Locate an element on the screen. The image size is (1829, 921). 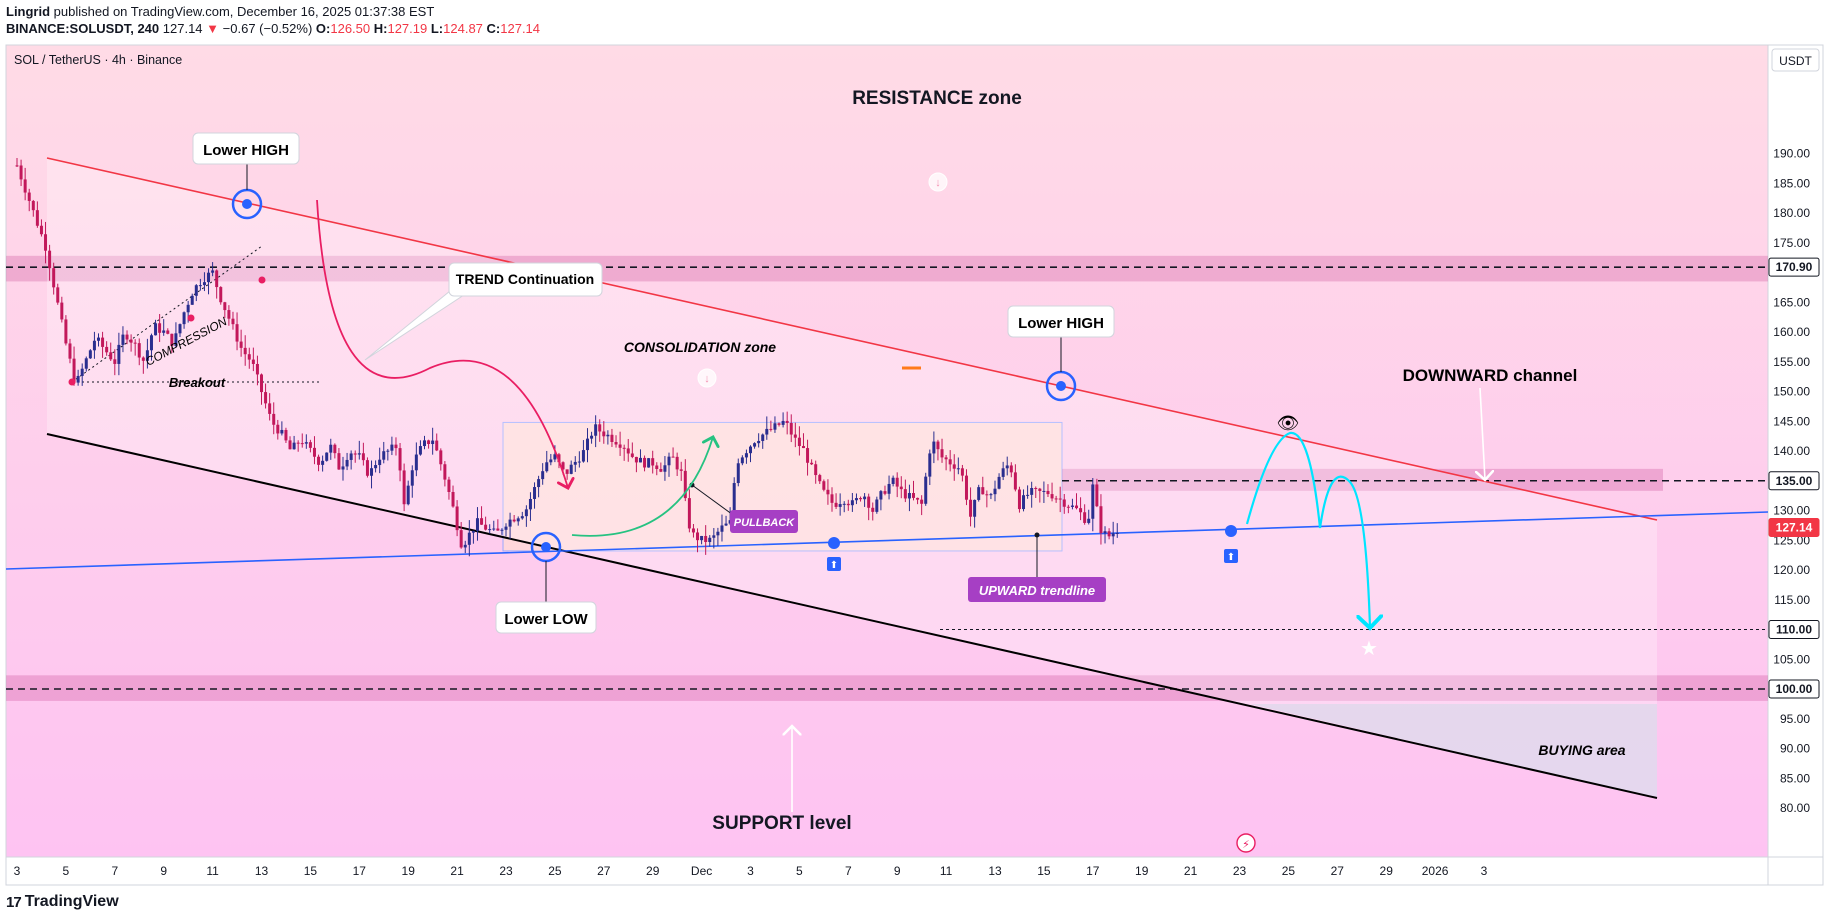
currency-button is located at coordinates (1795, 60).